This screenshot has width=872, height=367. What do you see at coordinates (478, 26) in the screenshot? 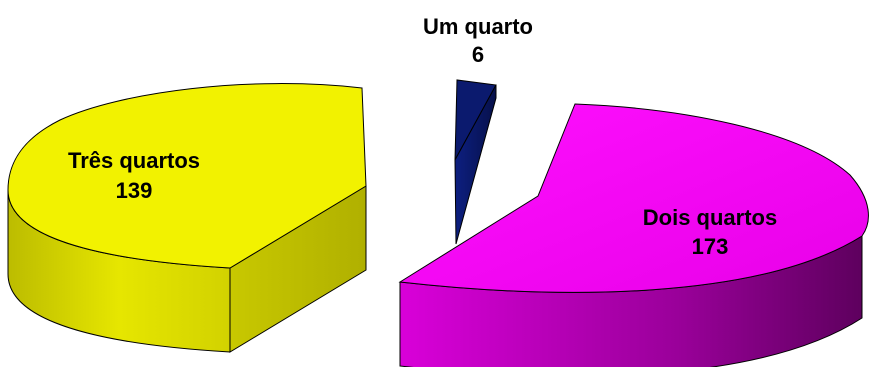
I see `label-um-quarto-name: Um quarto` at bounding box center [478, 26].